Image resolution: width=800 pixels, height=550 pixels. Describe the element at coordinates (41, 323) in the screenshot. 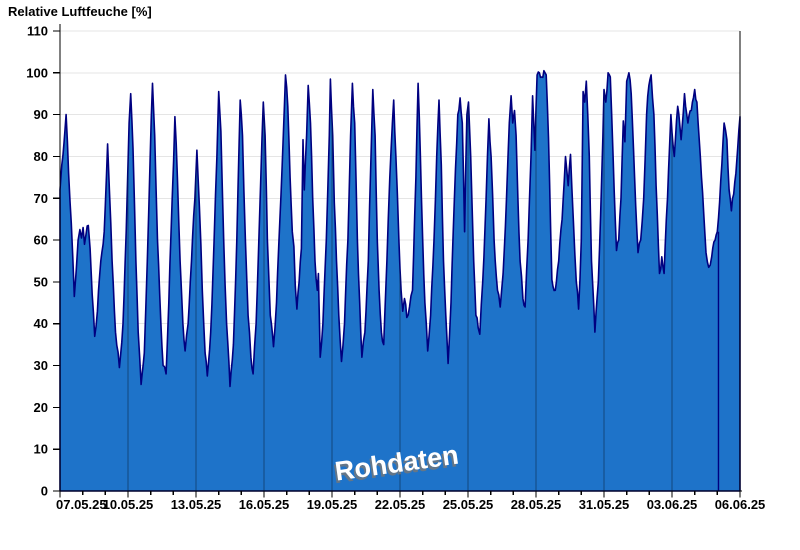

I see `y-tick-label: 40` at that location.